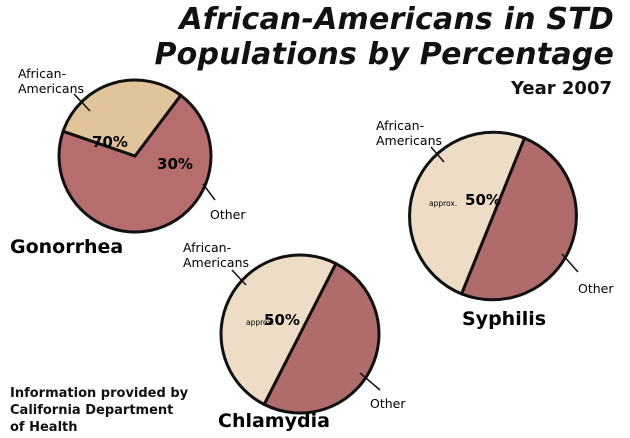  What do you see at coordinates (216, 255) in the screenshot?
I see `category-label-chlamydia-african-americans: African-Americans` at bounding box center [216, 255].